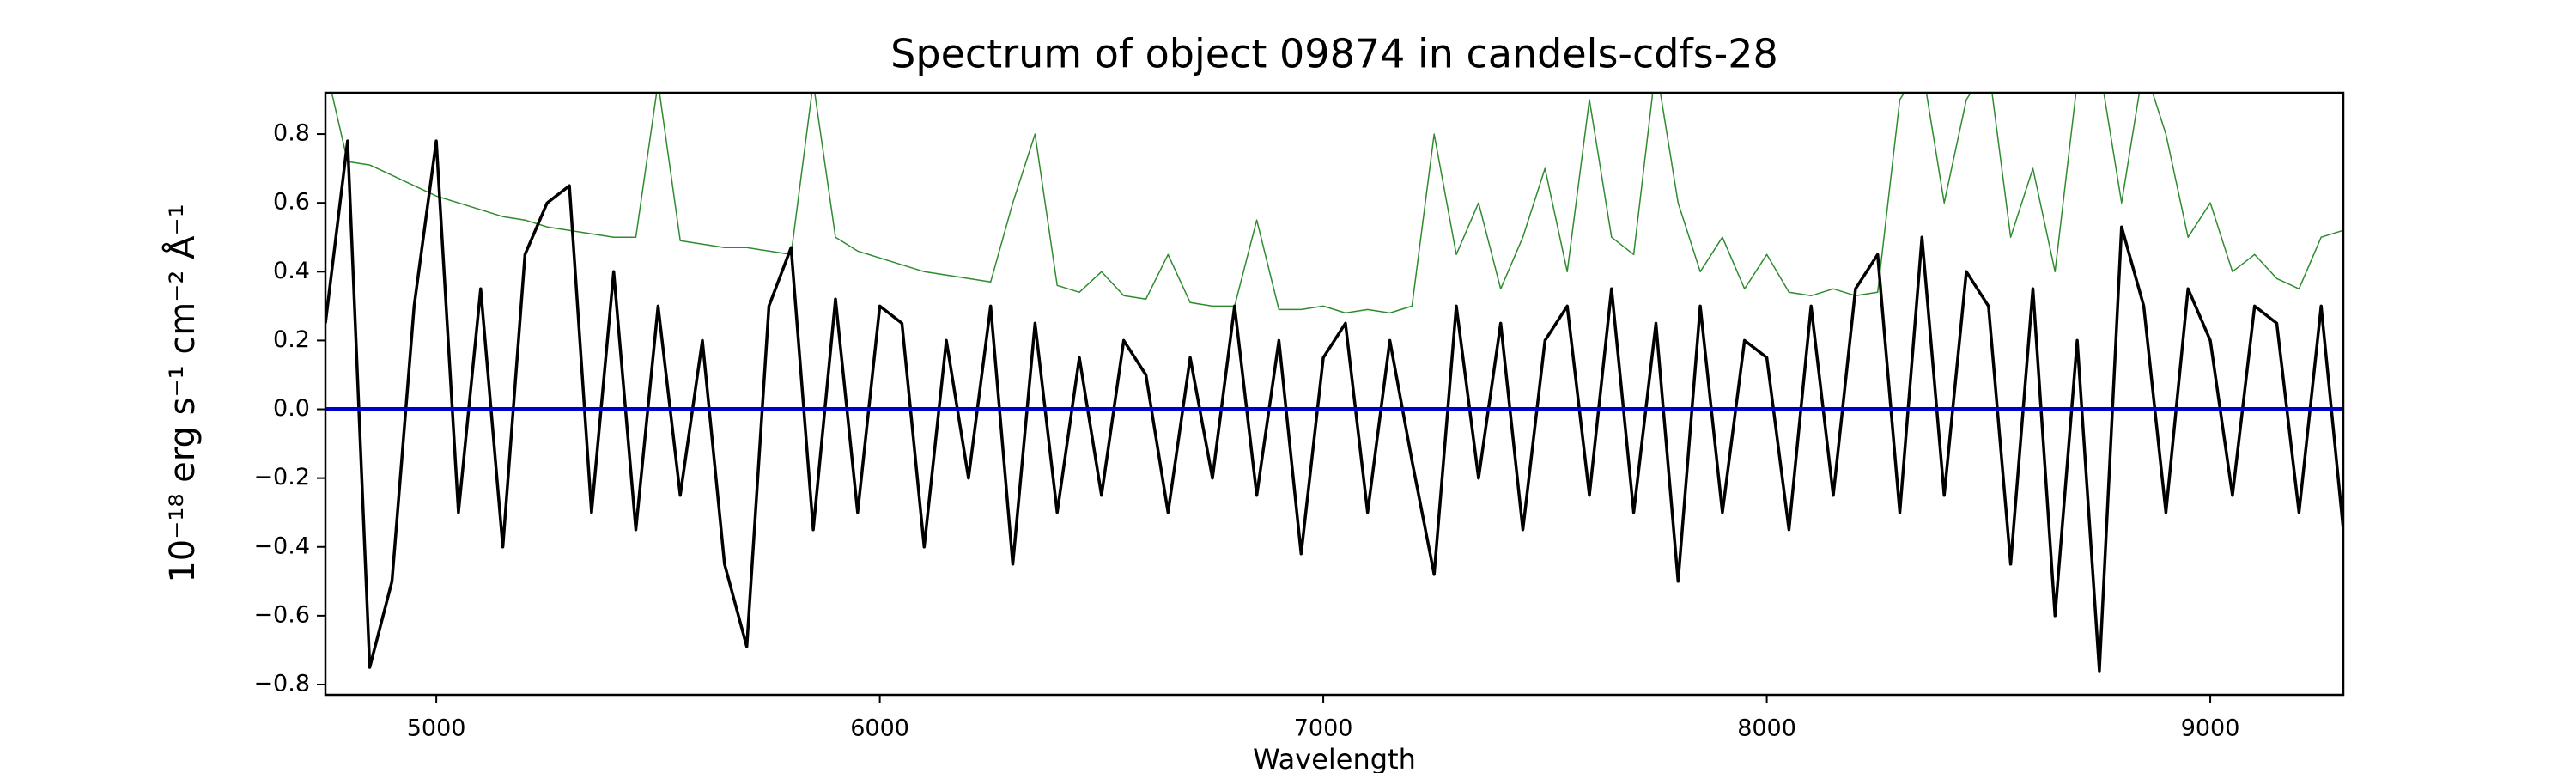 The width and height of the screenshot is (2576, 773). Describe the element at coordinates (1323, 728) in the screenshot. I see `x-tick-label: 7000` at that location.